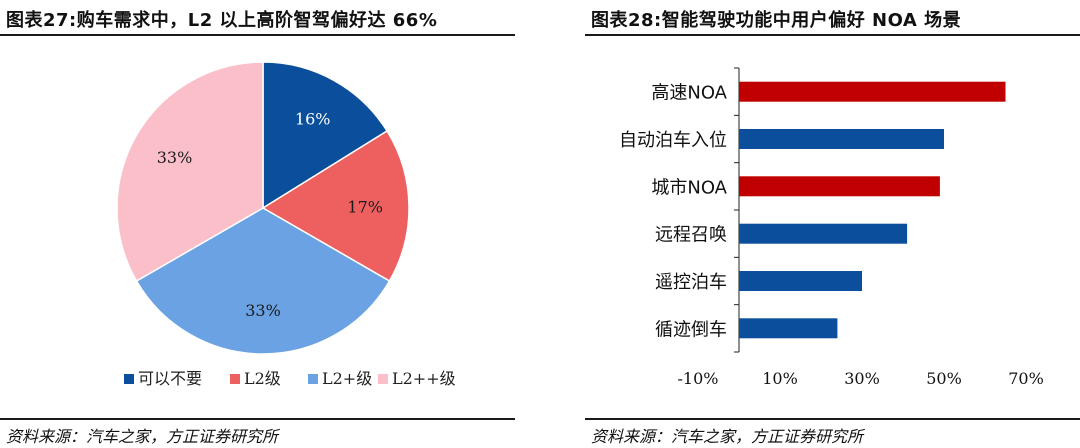  Describe the element at coordinates (691, 282) in the screenshot. I see `category-label: 遥控泊车` at that location.